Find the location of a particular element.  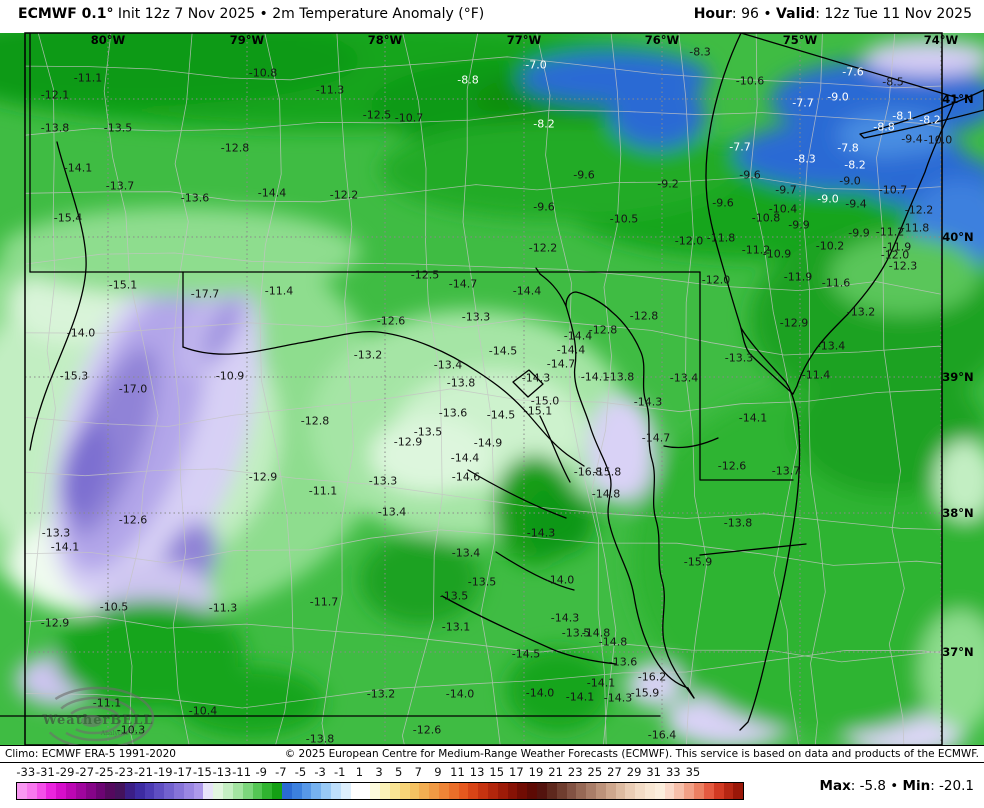

colorbar-tick-label: 27 is located at coordinates (614, 772).